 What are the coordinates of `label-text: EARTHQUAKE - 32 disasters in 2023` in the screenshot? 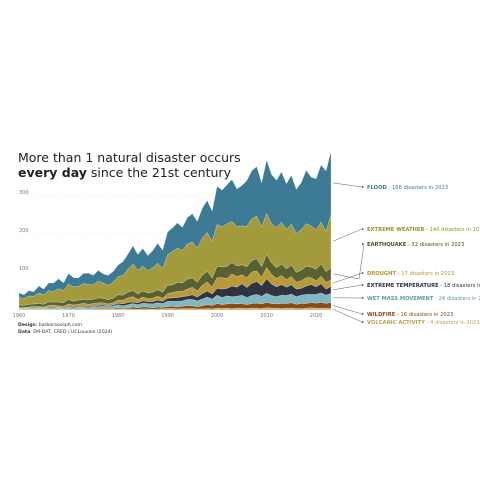 It's located at (415, 245).